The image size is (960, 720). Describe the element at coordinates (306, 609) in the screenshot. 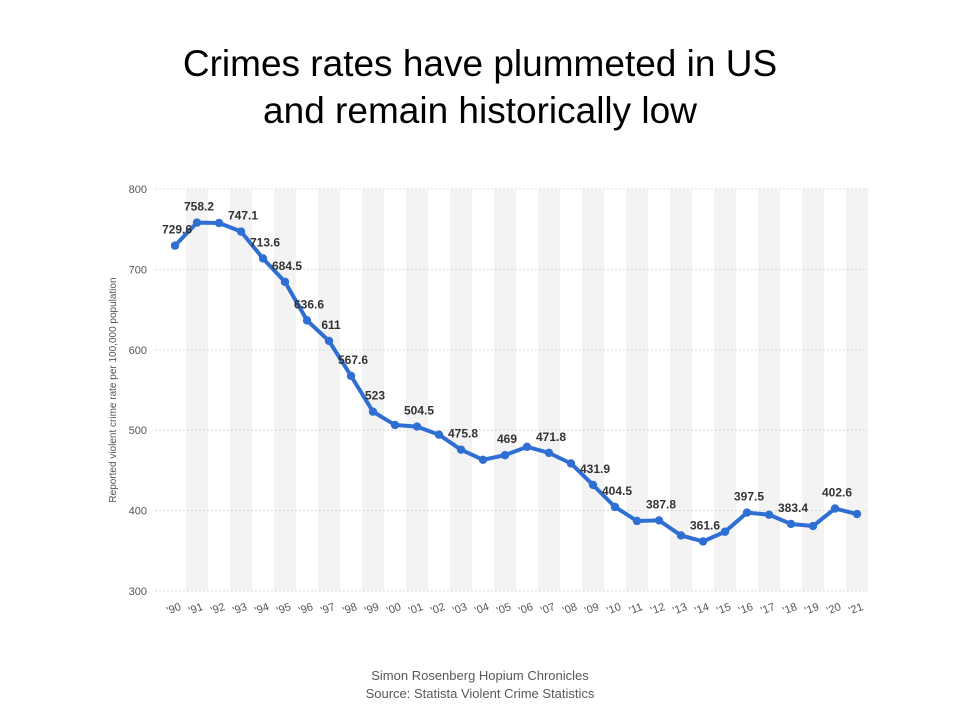

I see `x-tick-label: '96` at that location.